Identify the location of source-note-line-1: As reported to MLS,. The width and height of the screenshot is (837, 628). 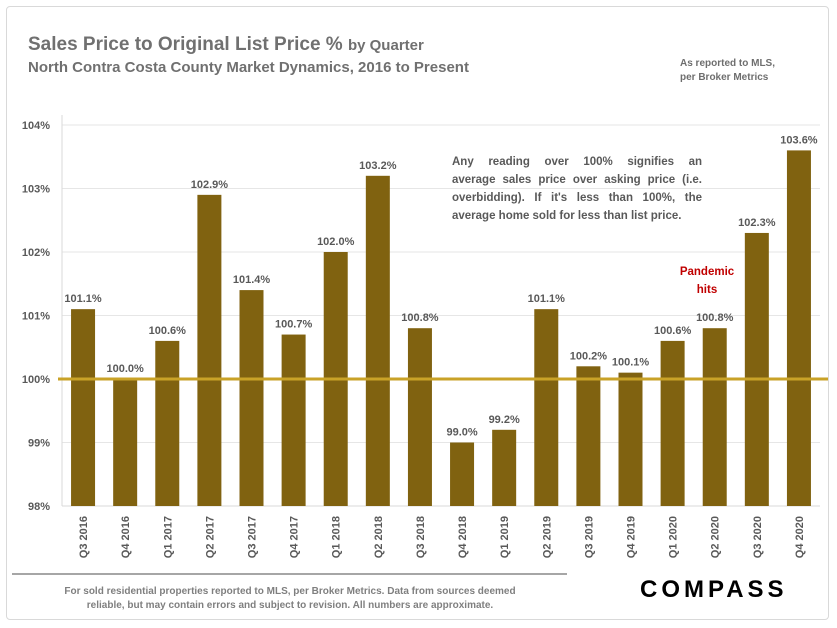
(728, 63).